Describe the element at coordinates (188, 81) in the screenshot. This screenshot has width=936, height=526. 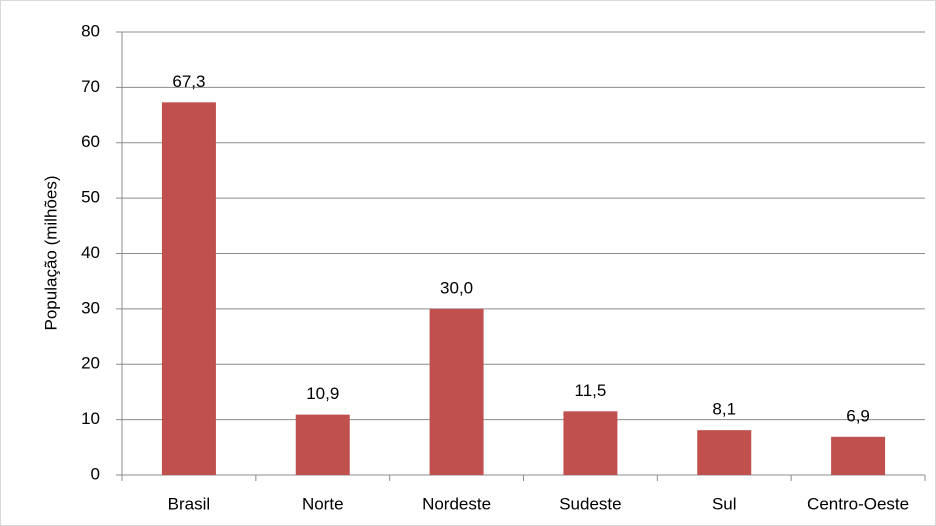
I see `value-label: 67,3` at that location.